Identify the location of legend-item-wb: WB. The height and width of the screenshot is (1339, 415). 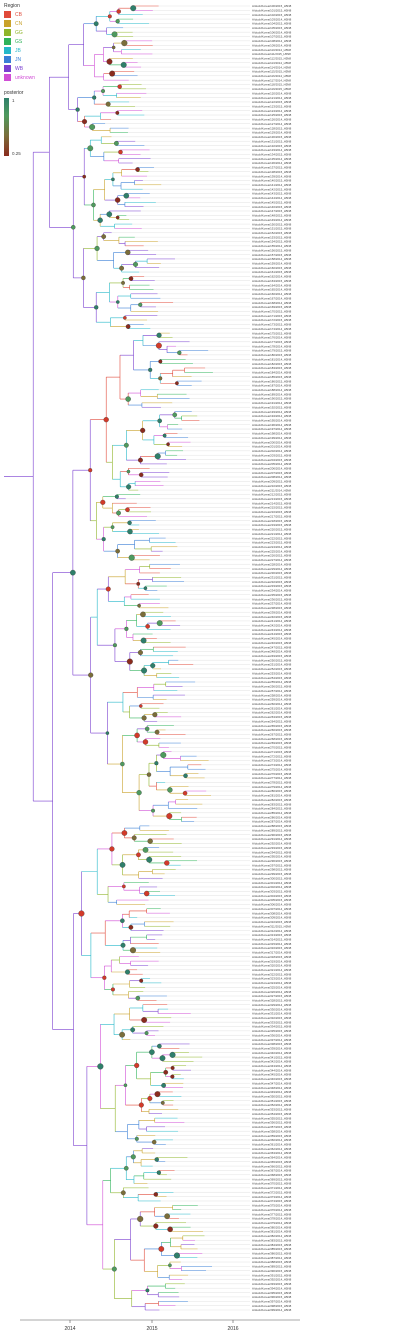
(39, 68).